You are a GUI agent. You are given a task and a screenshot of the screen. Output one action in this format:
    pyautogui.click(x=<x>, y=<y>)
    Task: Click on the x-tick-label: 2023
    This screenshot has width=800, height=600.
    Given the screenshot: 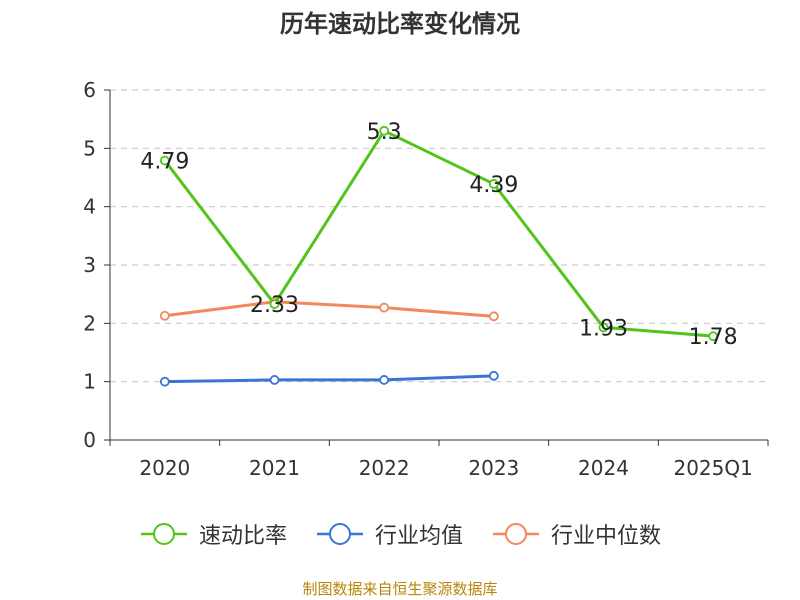 What is the action you would take?
    pyautogui.click(x=493, y=468)
    